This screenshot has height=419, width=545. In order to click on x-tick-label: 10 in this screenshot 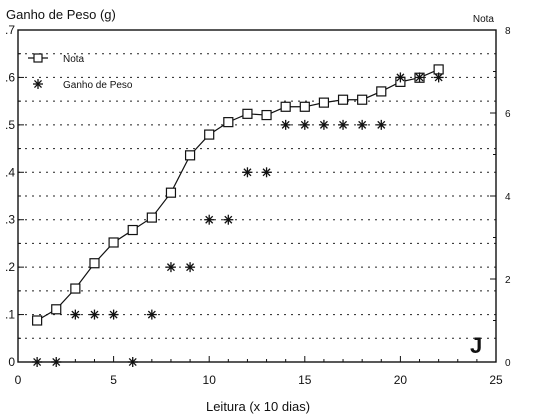, I will do `click(210, 380)`.